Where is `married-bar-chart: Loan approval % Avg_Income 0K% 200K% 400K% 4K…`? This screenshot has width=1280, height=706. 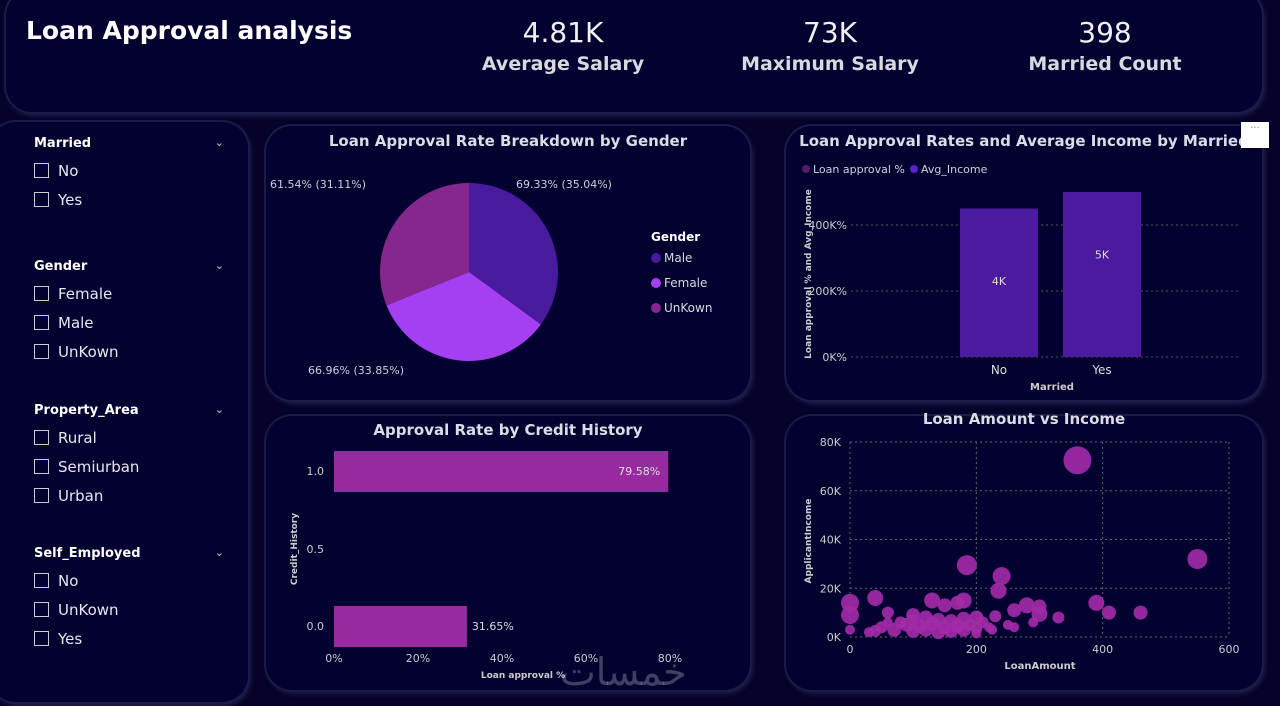
married-bar-chart: Loan approval % Avg_Income 0K% 200K% 400K% 4K… is located at coordinates (1021, 278).